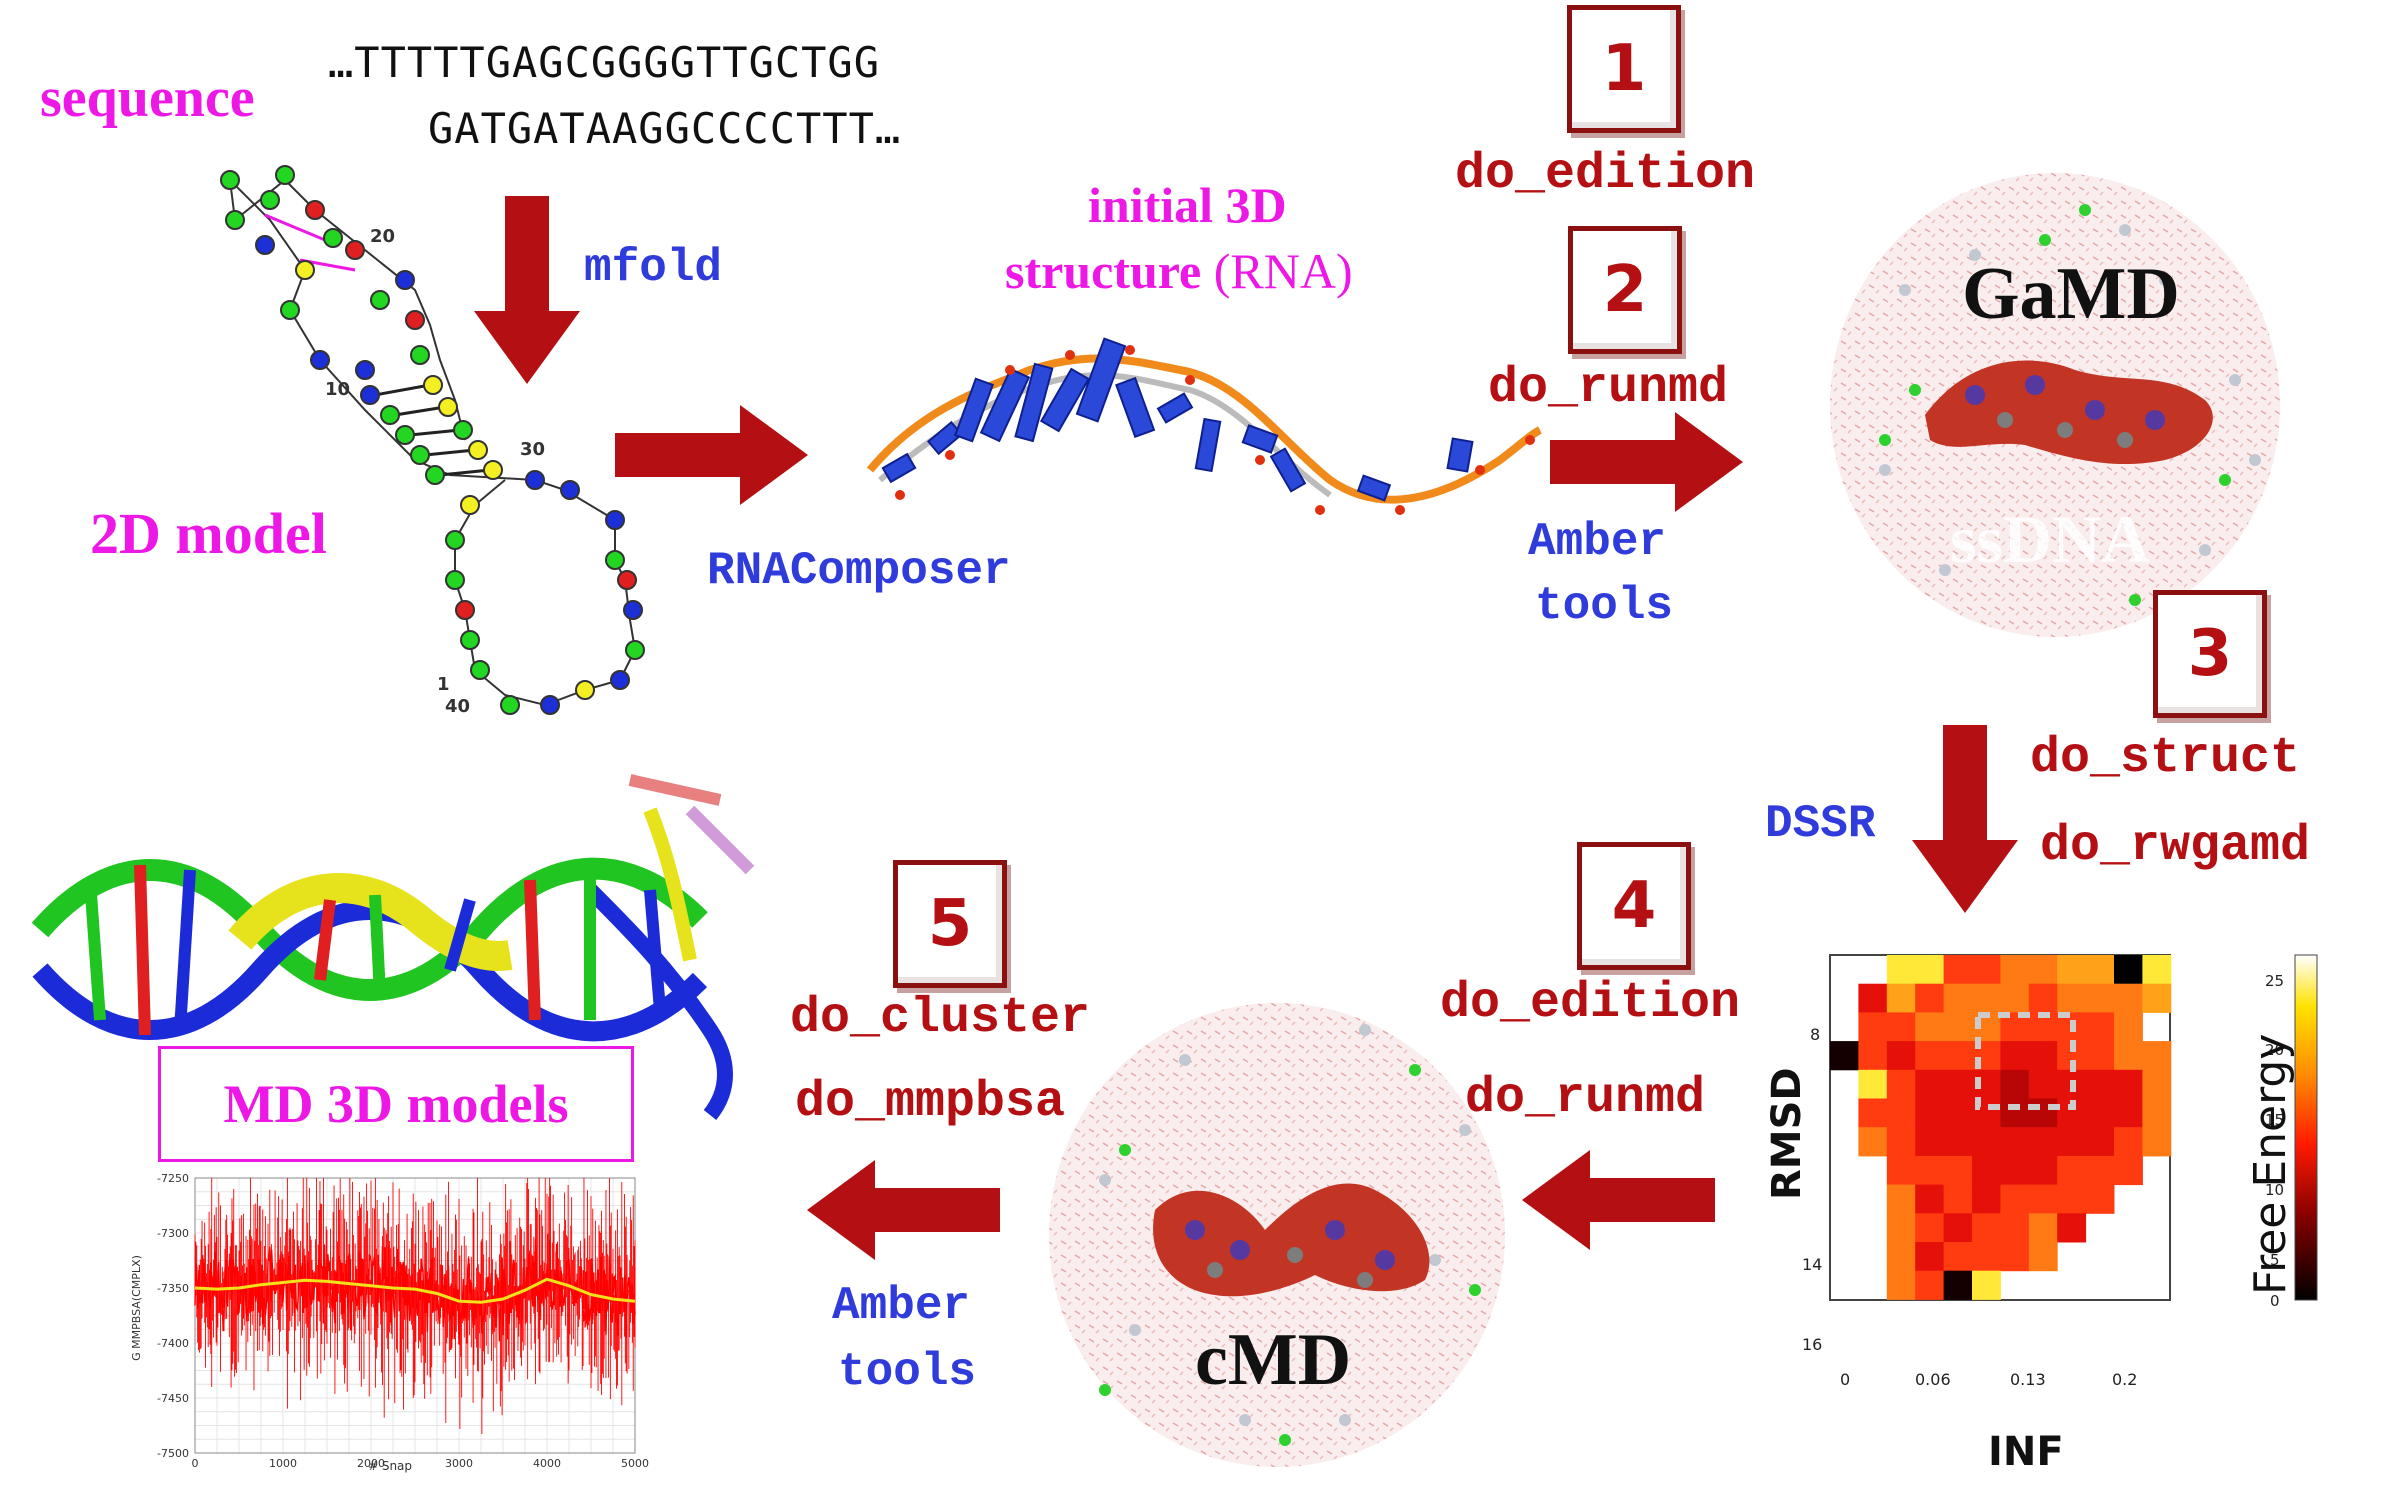 The height and width of the screenshot is (1503, 2390). Describe the element at coordinates (2210, 654) in the screenshot. I see `step-3-box: 3` at that location.